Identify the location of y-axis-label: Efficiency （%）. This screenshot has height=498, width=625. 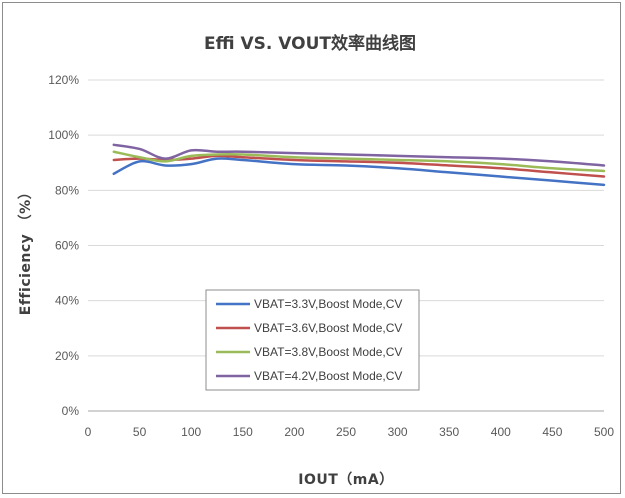
(26, 250).